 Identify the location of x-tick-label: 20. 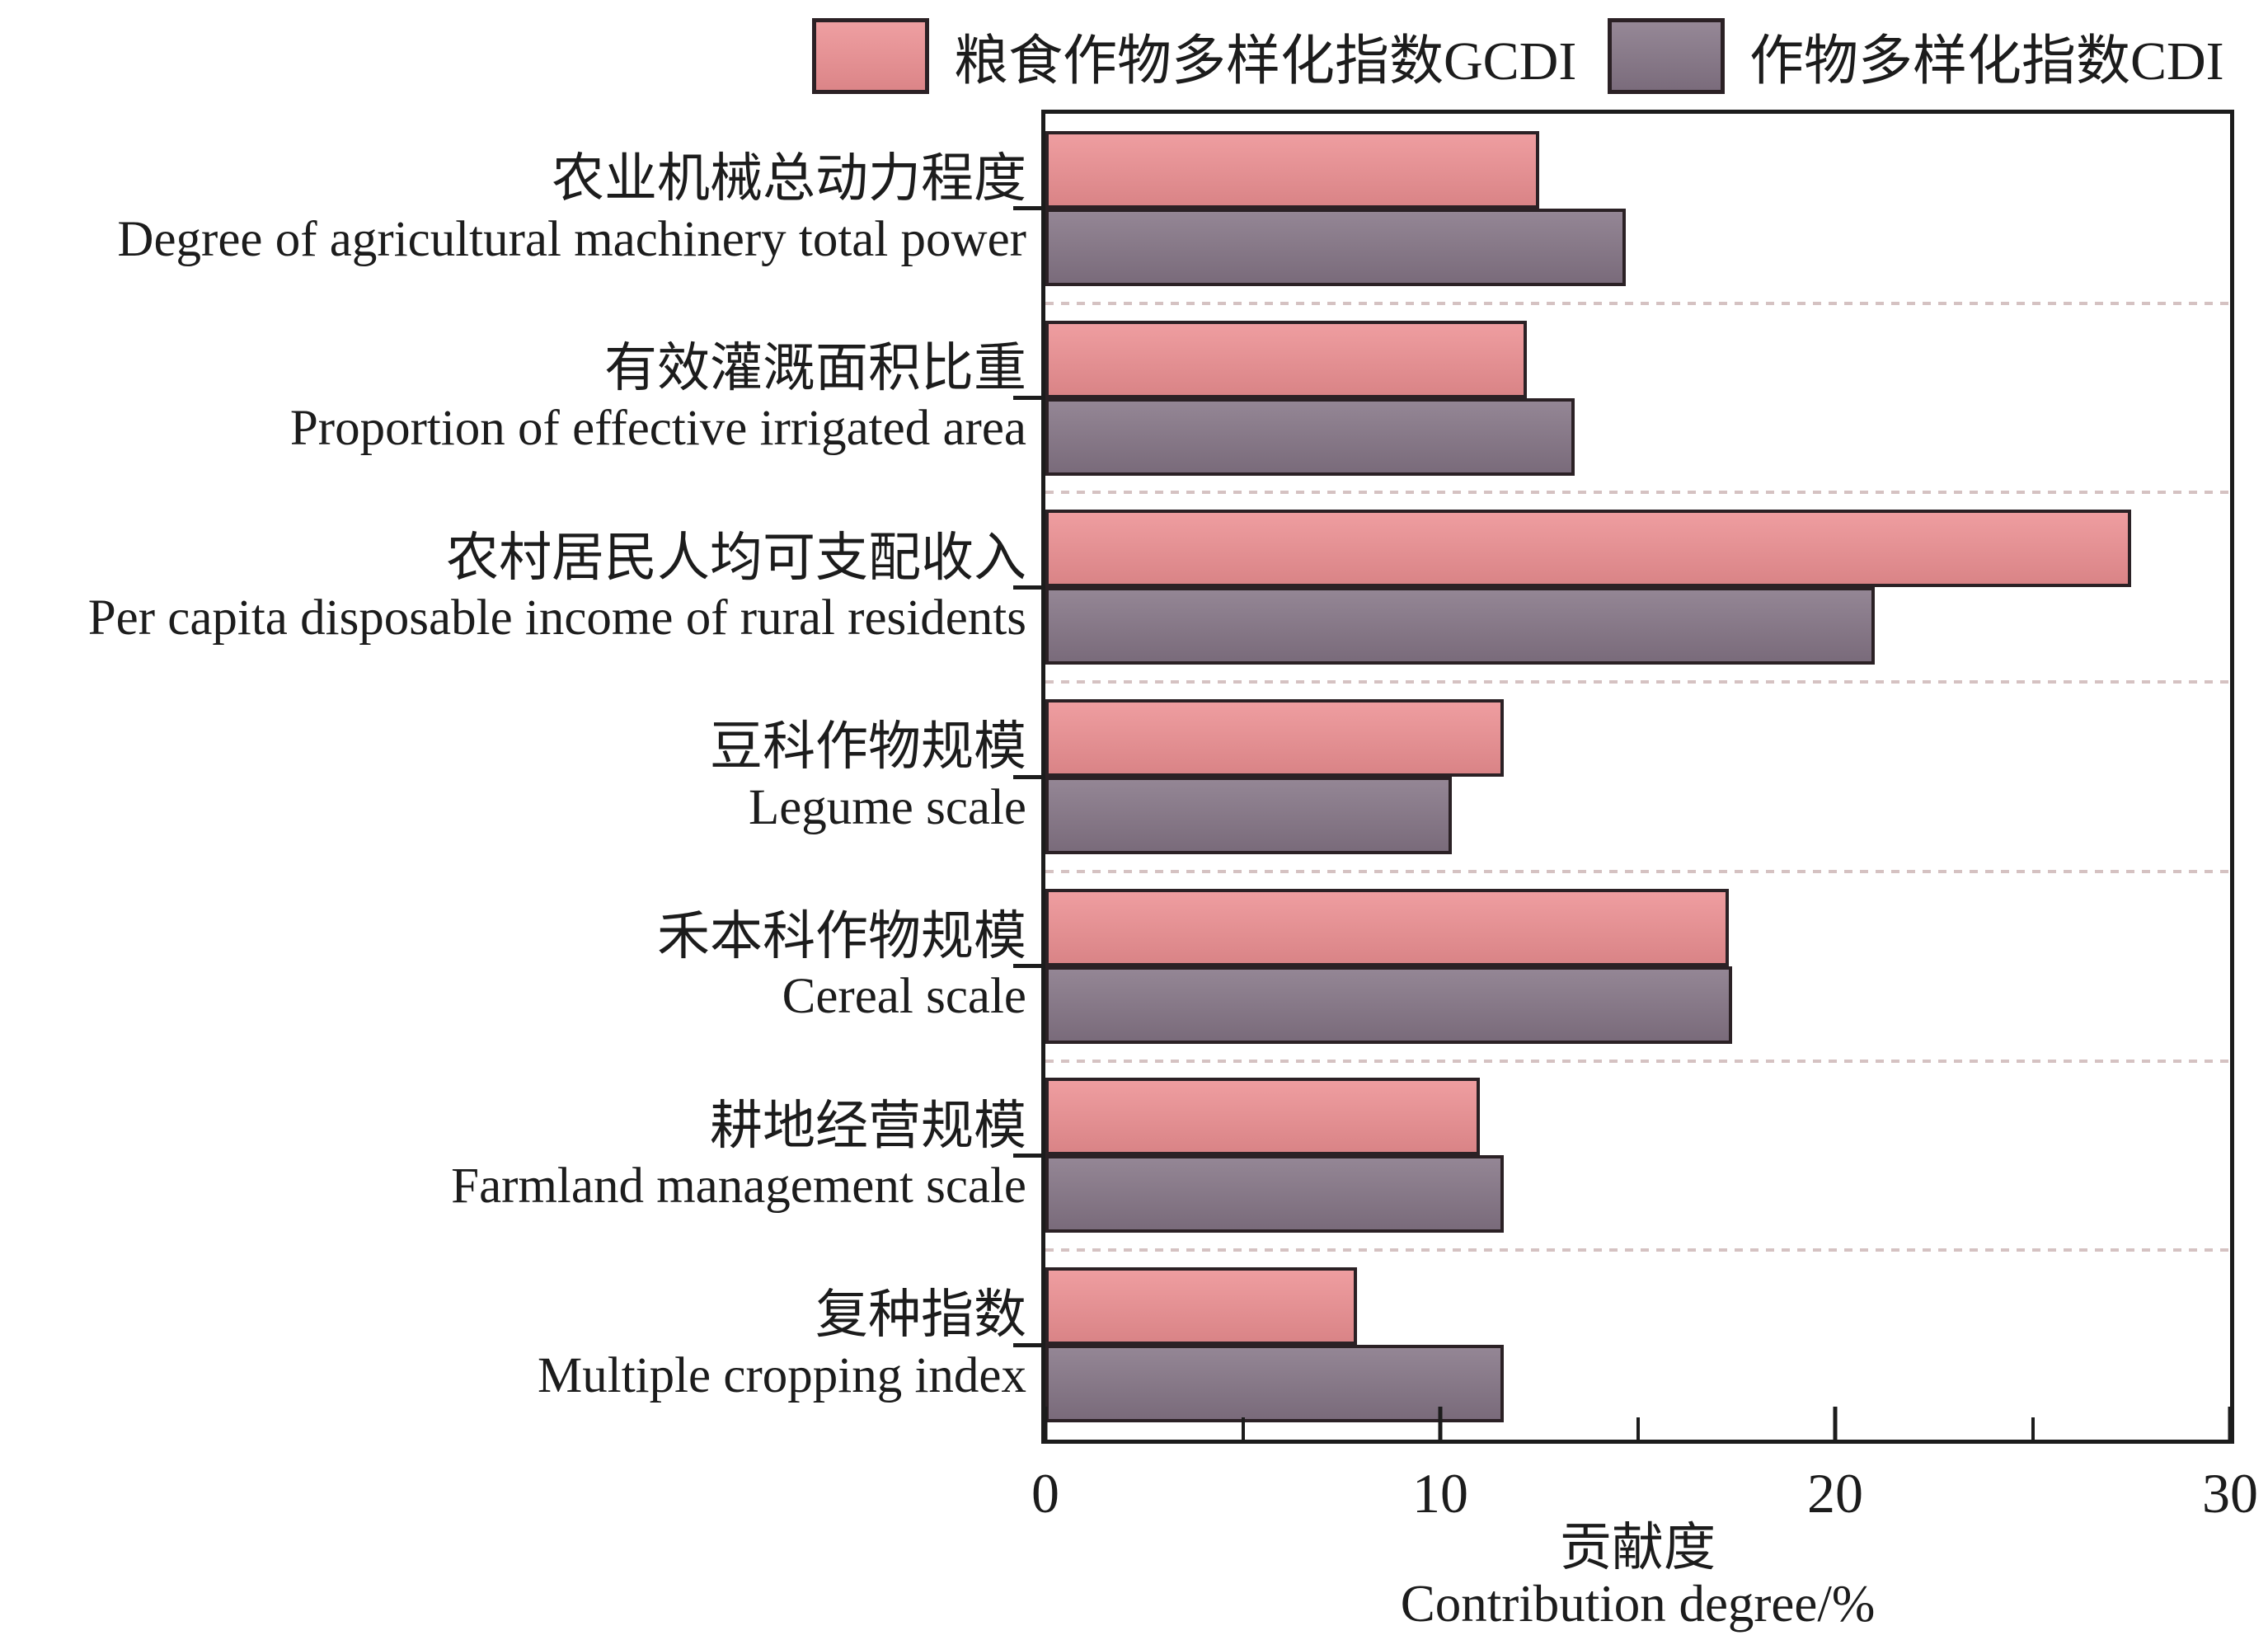
(1835, 1493).